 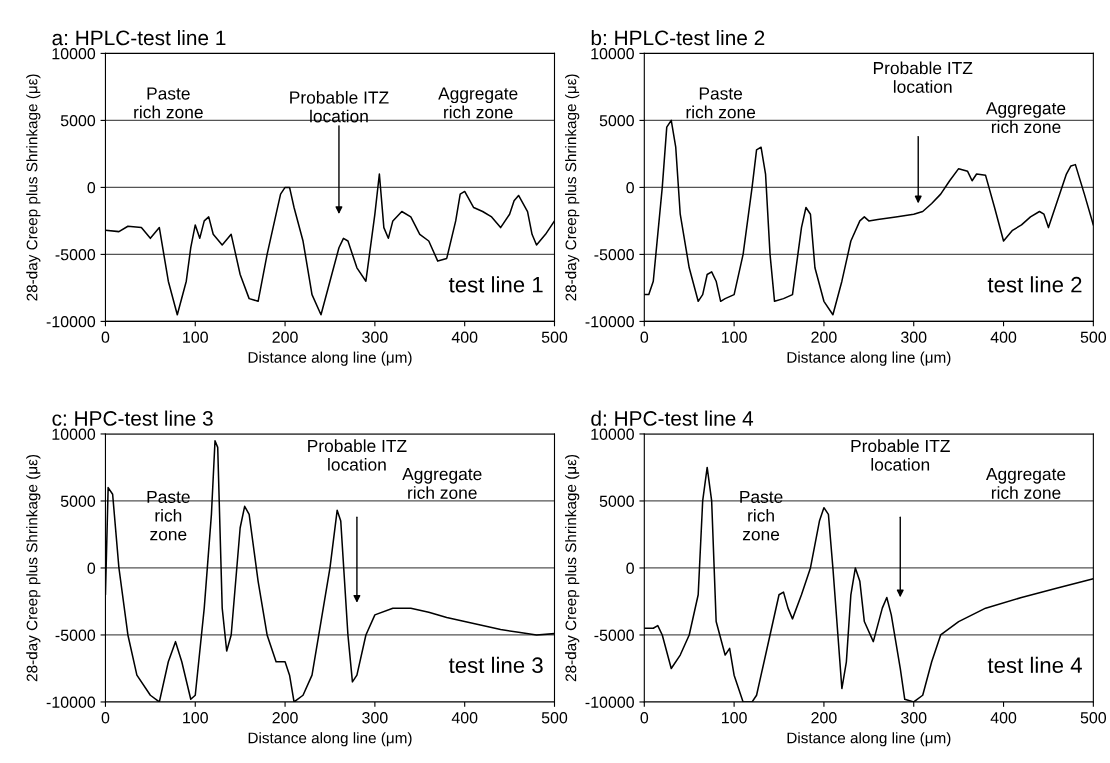 I want to click on chart-title: c: HPC-test line 3, so click(x=132, y=418).